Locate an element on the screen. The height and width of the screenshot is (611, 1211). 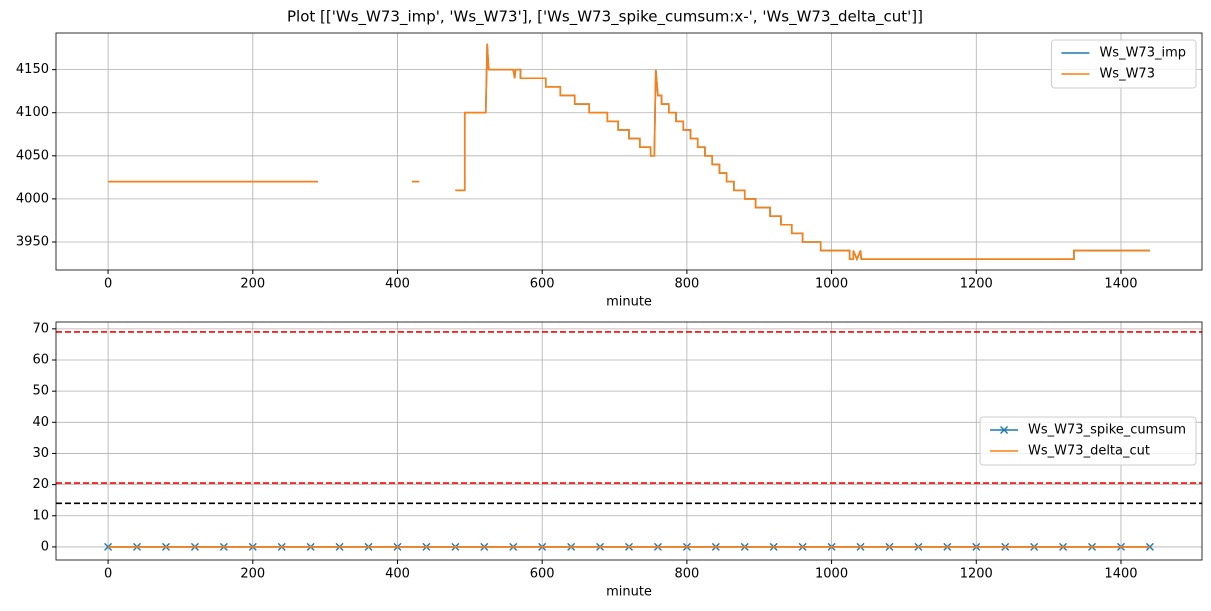
legend: Ws_W73_imp Ws_W73 is located at coordinates (1123, 64).